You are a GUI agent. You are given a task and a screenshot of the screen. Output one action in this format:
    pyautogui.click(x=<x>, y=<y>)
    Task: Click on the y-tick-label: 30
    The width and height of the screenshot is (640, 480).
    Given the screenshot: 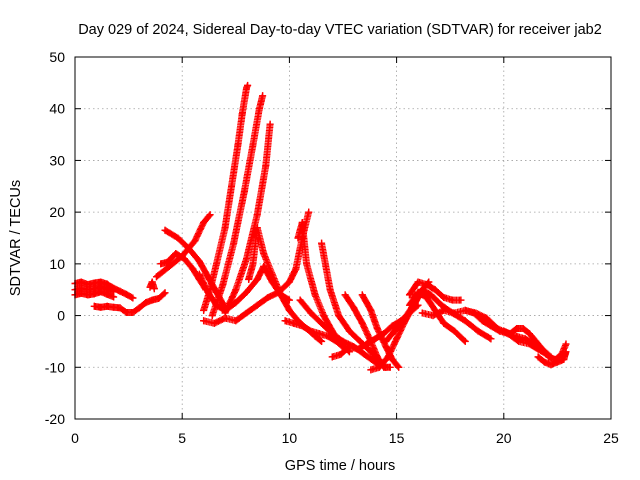 What is the action you would take?
    pyautogui.click(x=57, y=160)
    